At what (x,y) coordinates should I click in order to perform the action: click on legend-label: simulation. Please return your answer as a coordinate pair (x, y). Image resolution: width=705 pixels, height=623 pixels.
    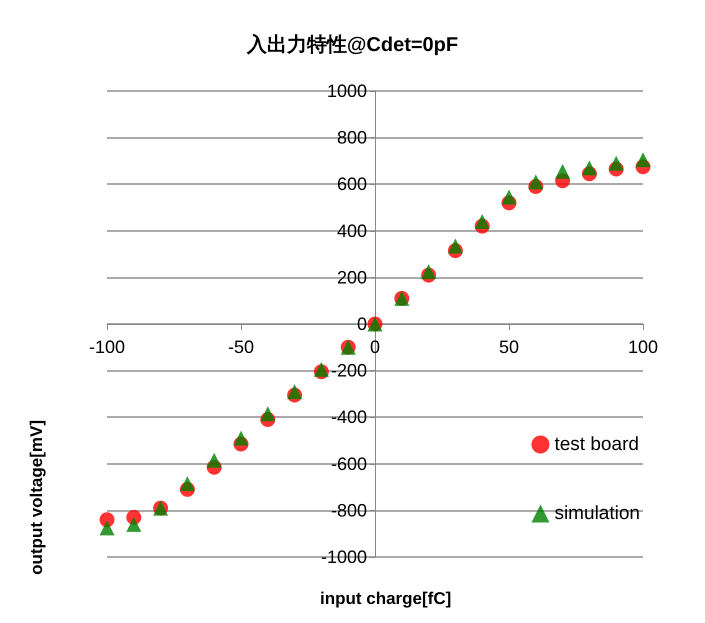
    Looking at the image, I should click on (597, 513).